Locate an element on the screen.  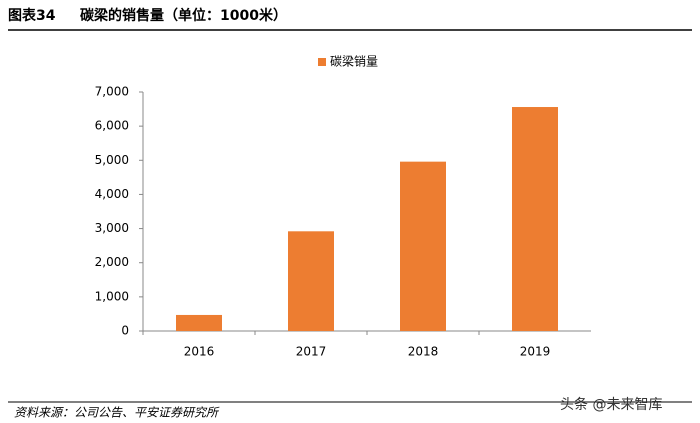
figure-label: 图表34 is located at coordinates (32, 15).